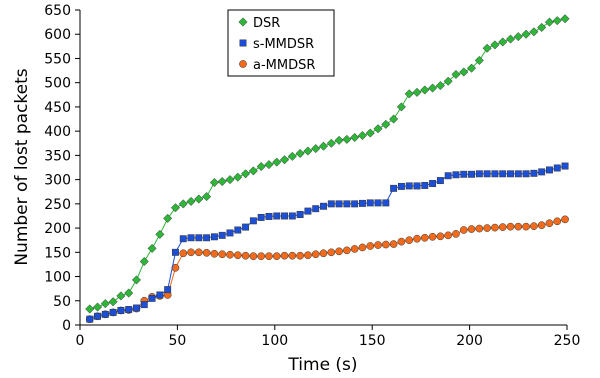 The image size is (600, 378). Describe the element at coordinates (57, 278) in the screenshot. I see `y-tick-label: 100` at that location.